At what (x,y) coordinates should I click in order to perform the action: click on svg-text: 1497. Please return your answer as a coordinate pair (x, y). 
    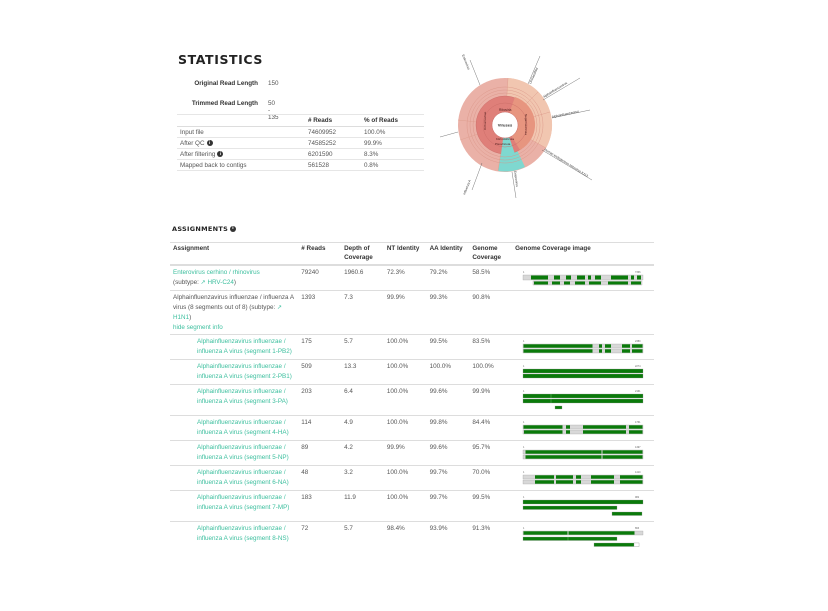
    Looking at the image, I should click on (638, 447).